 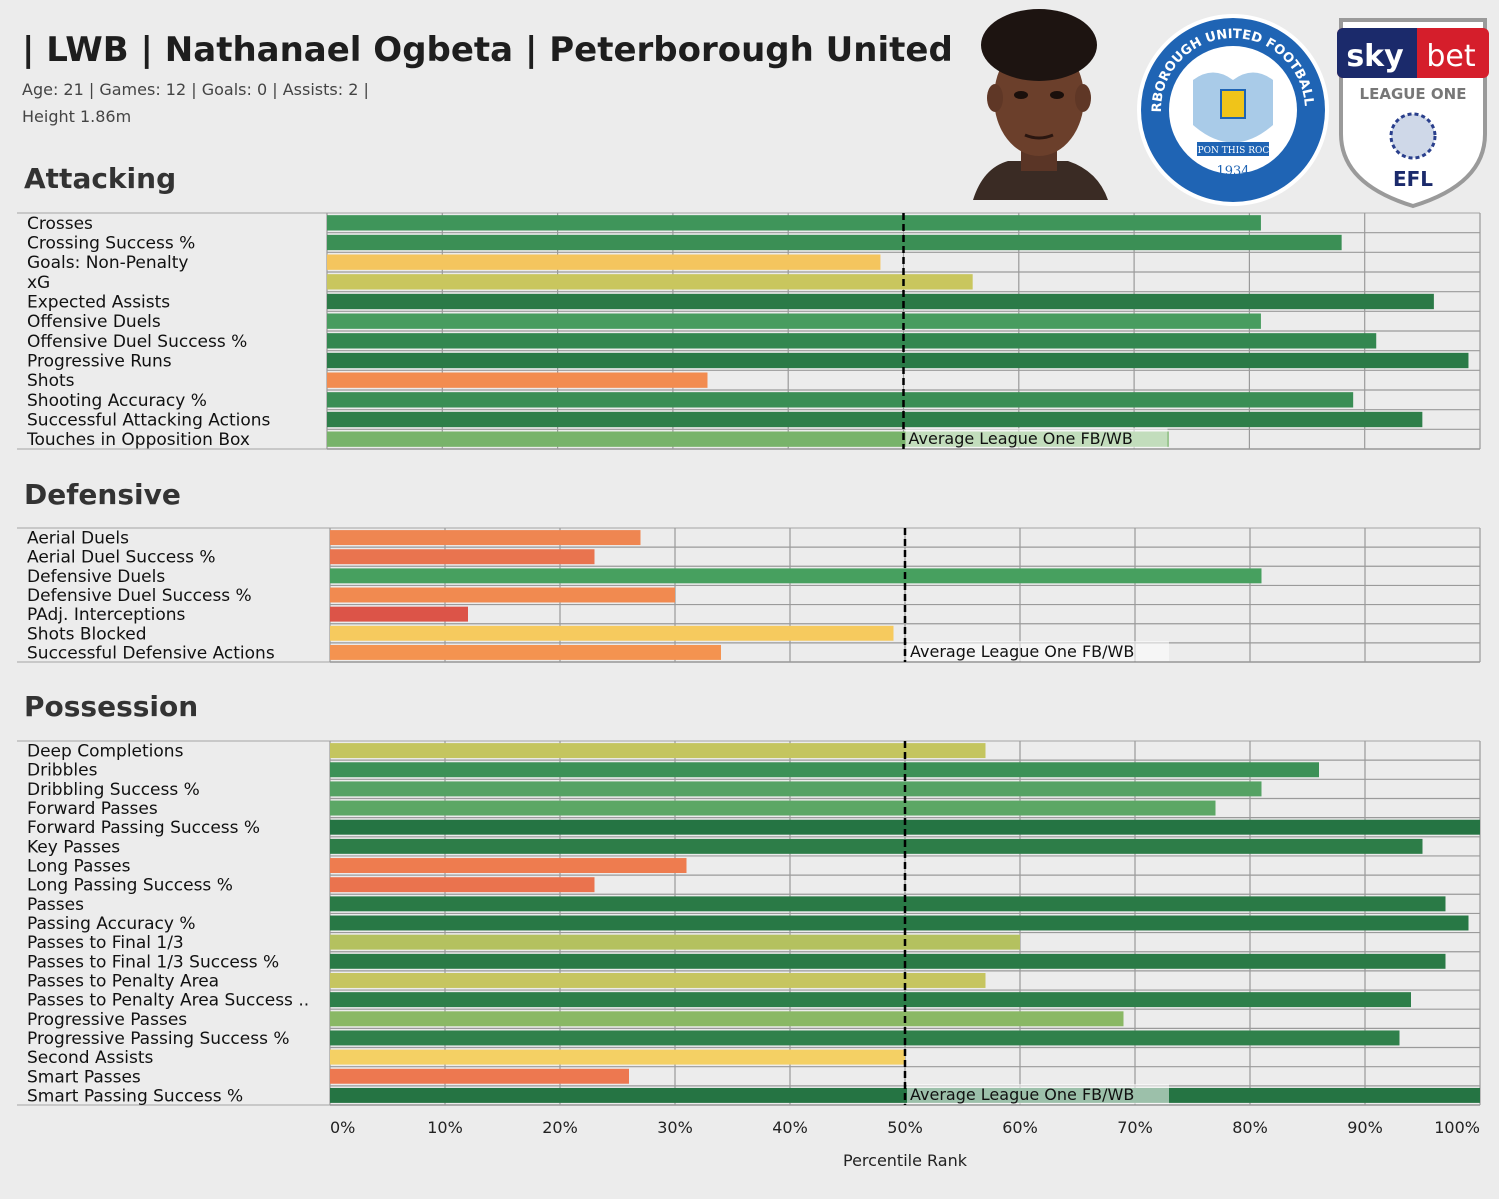 What do you see at coordinates (130, 886) in the screenshot?
I see `row-label: Long Passing Success %` at bounding box center [130, 886].